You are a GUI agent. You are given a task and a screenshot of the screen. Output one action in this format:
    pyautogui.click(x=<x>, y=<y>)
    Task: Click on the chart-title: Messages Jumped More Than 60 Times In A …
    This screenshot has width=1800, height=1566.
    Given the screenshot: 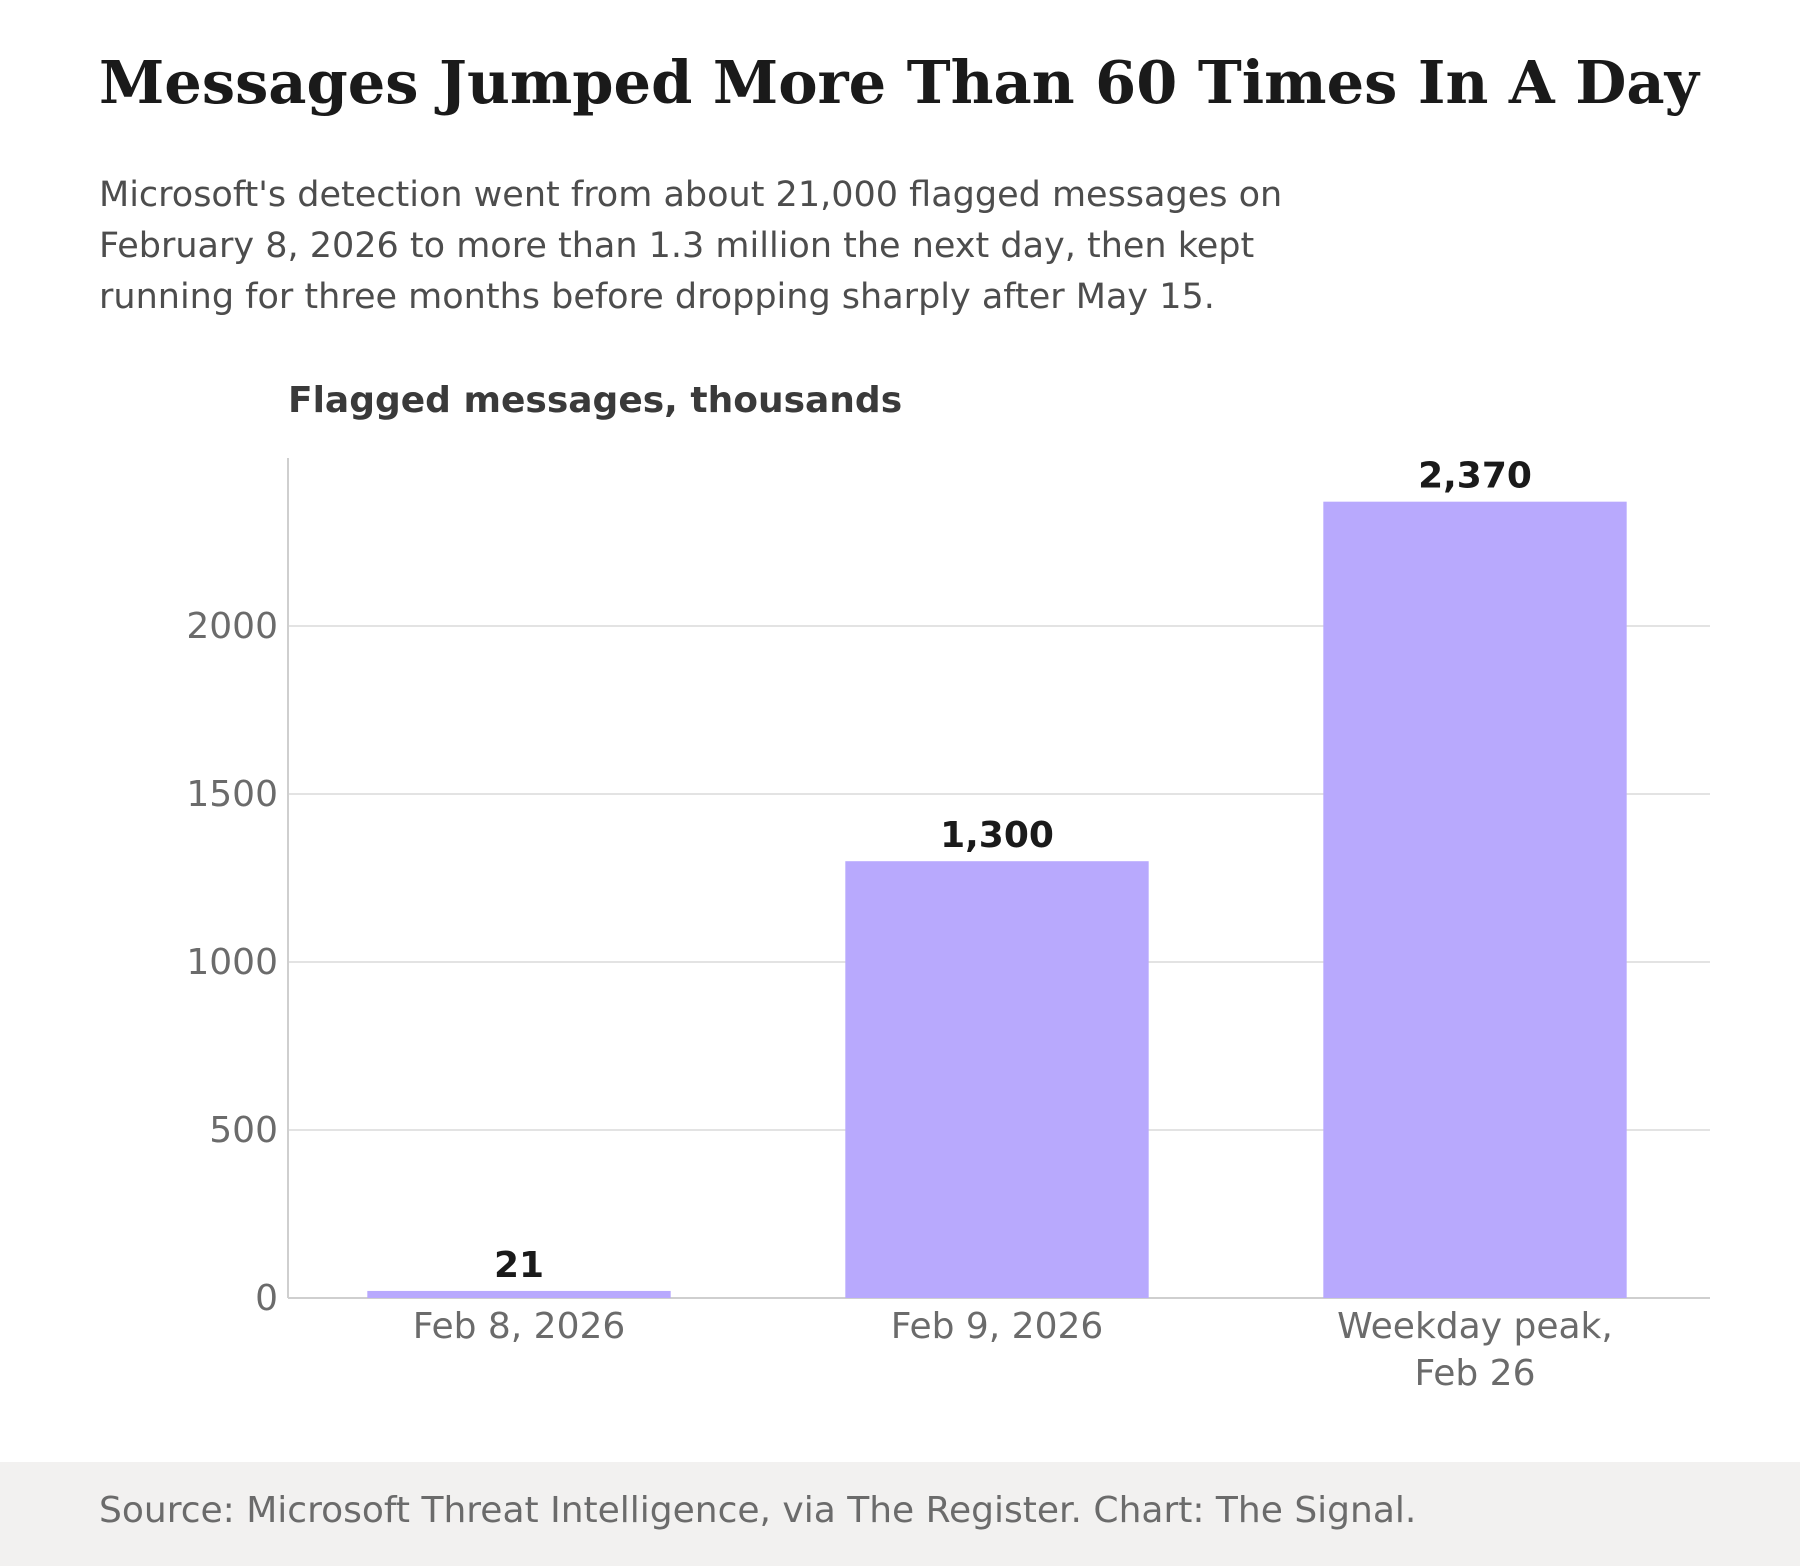 What is the action you would take?
    pyautogui.click(x=899, y=82)
    